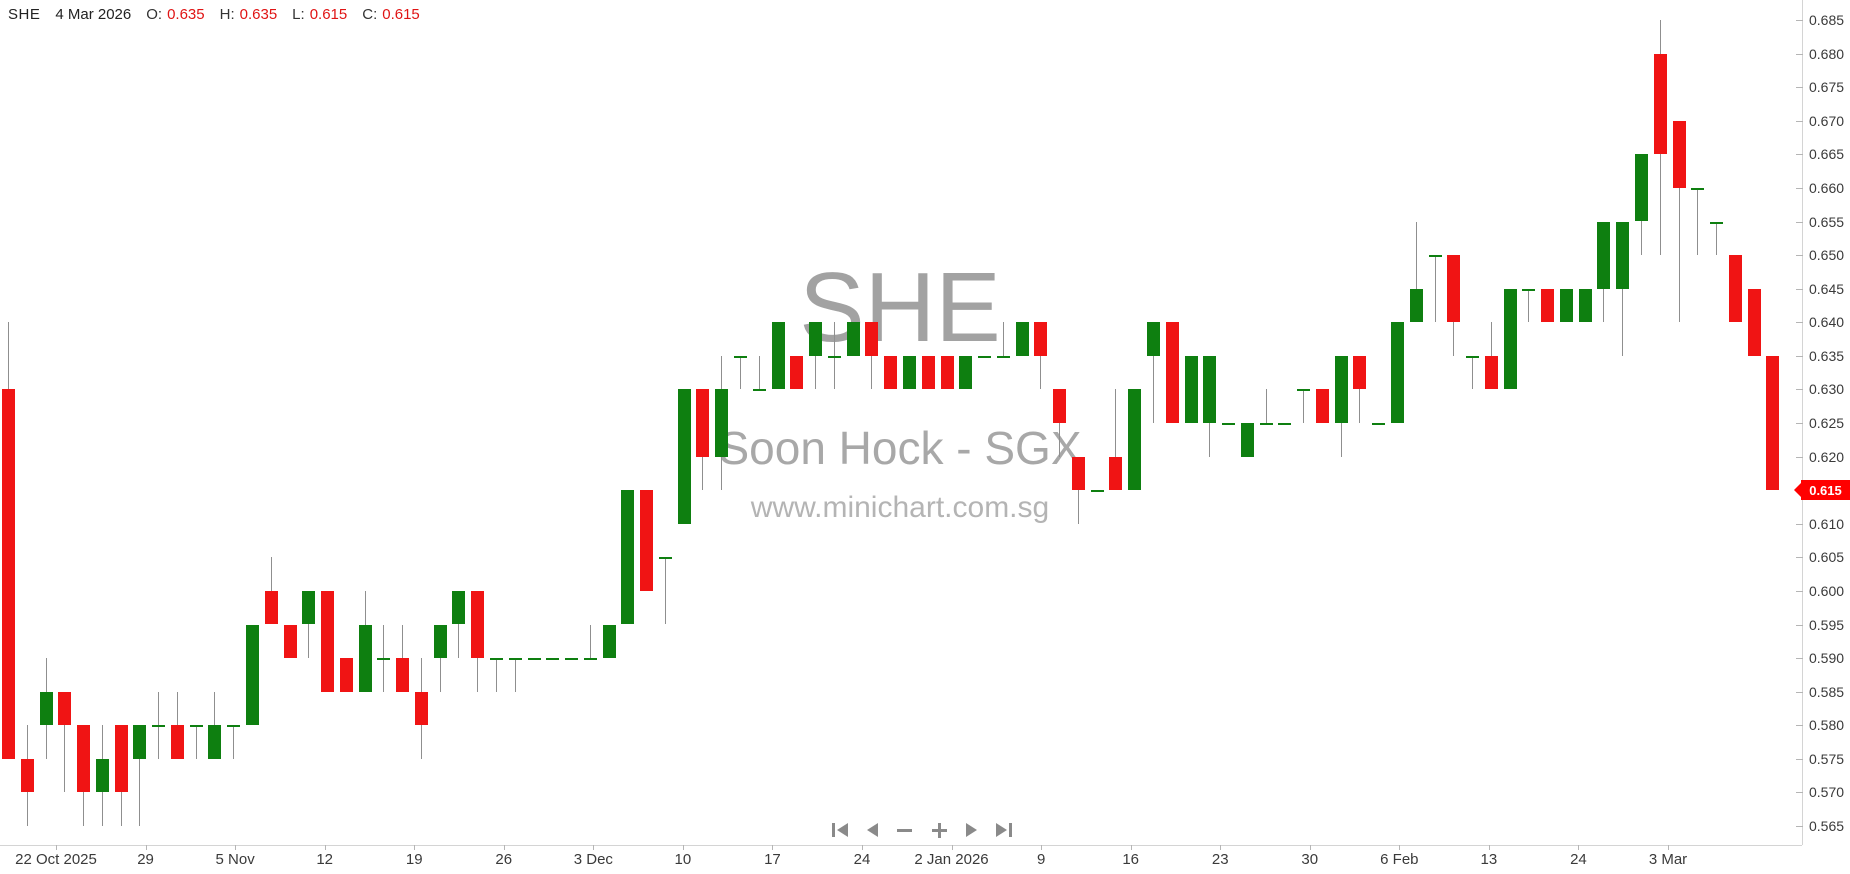  Describe the element at coordinates (1827, 154) in the screenshot. I see `price-tick-label: 0.665` at that location.